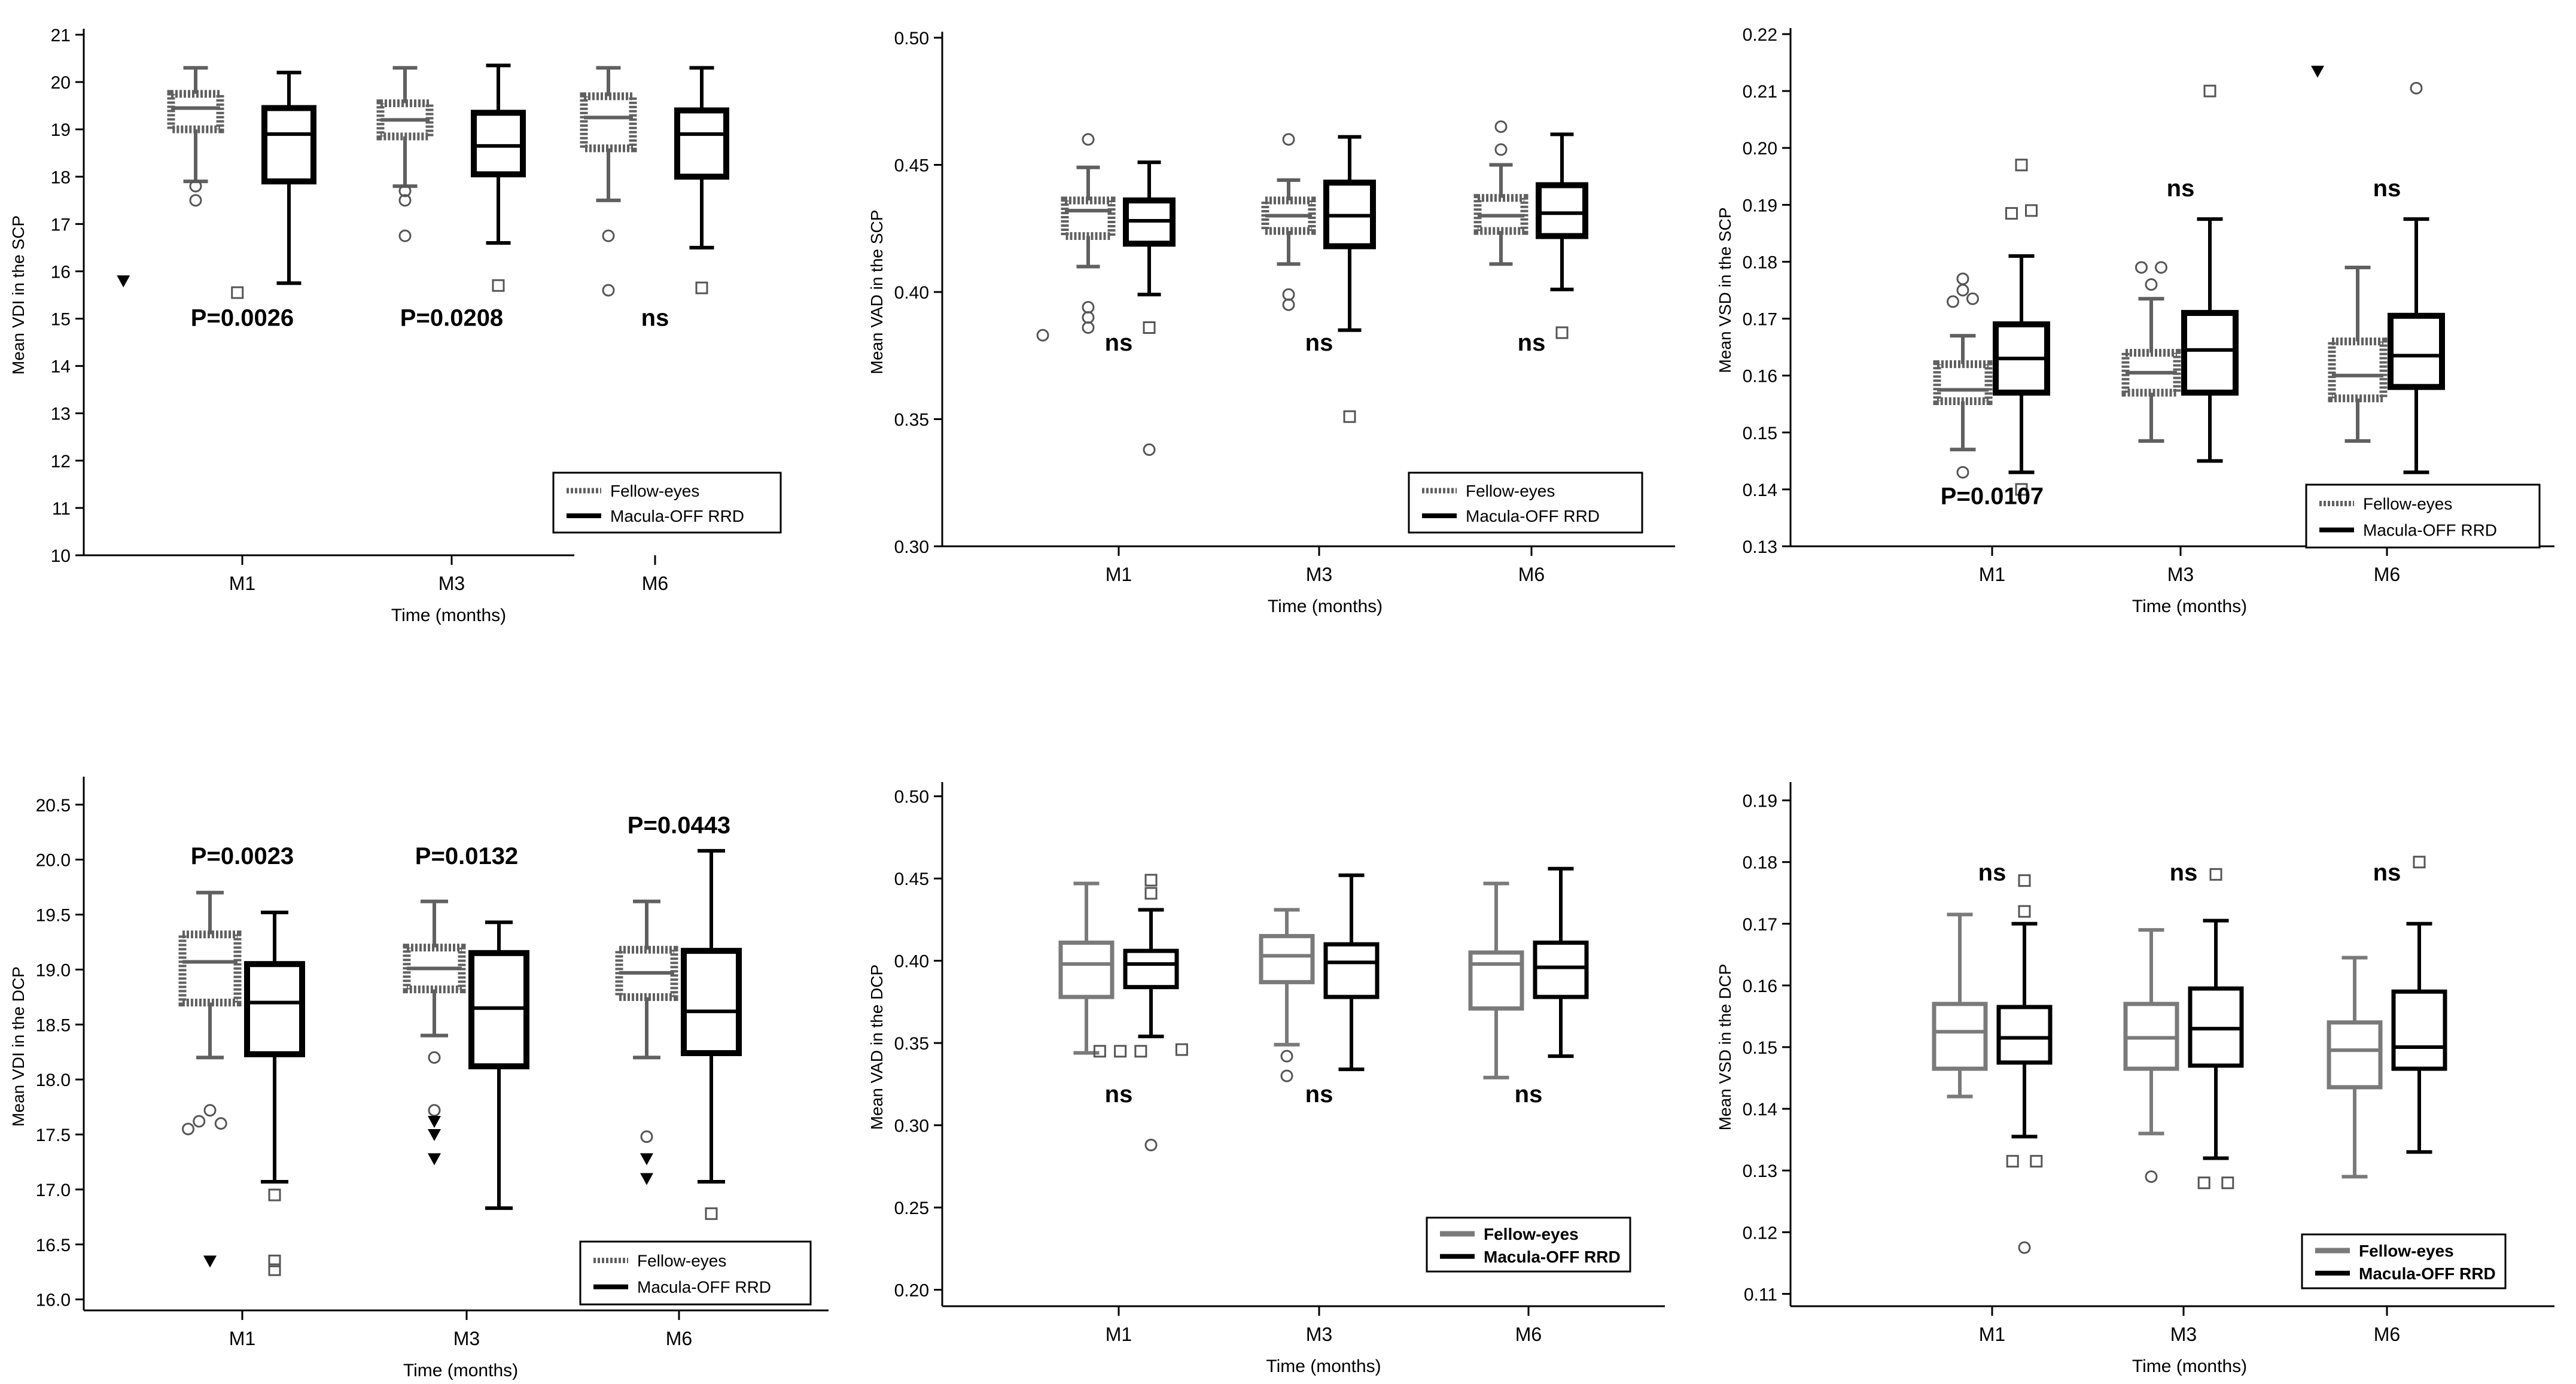 This screenshot has width=2576, height=1384. I want to click on y-tick-label: 17, so click(61, 225).